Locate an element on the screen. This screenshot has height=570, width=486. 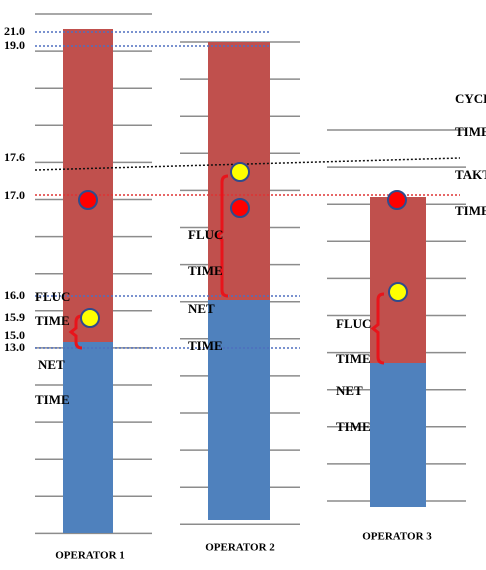
y-label: 17.0 is located at coordinates (14, 195).